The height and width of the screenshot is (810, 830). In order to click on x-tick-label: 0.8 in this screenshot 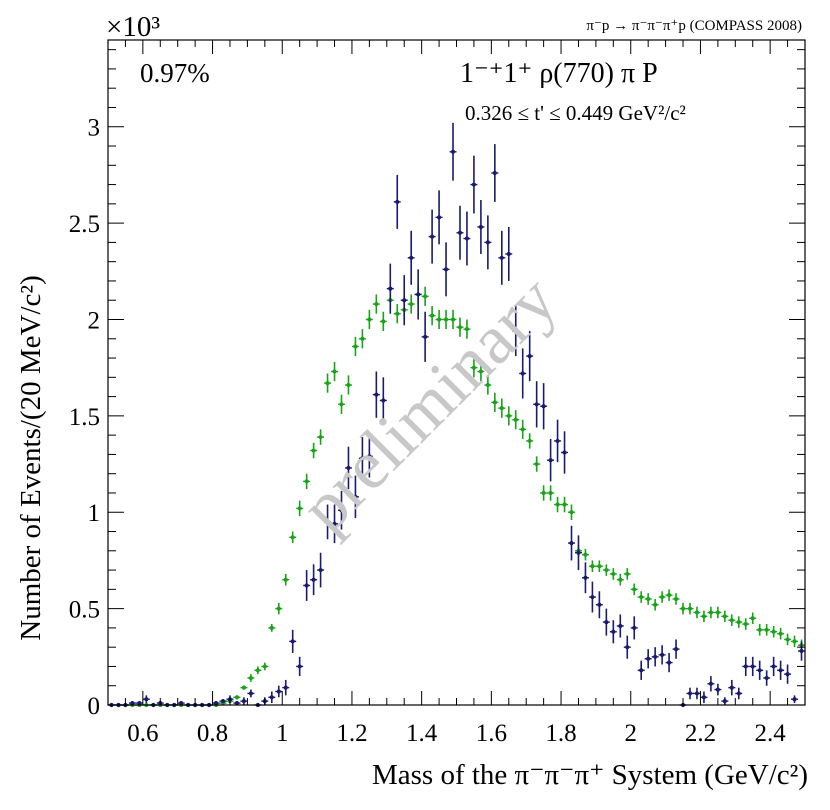, I will do `click(212, 733)`.